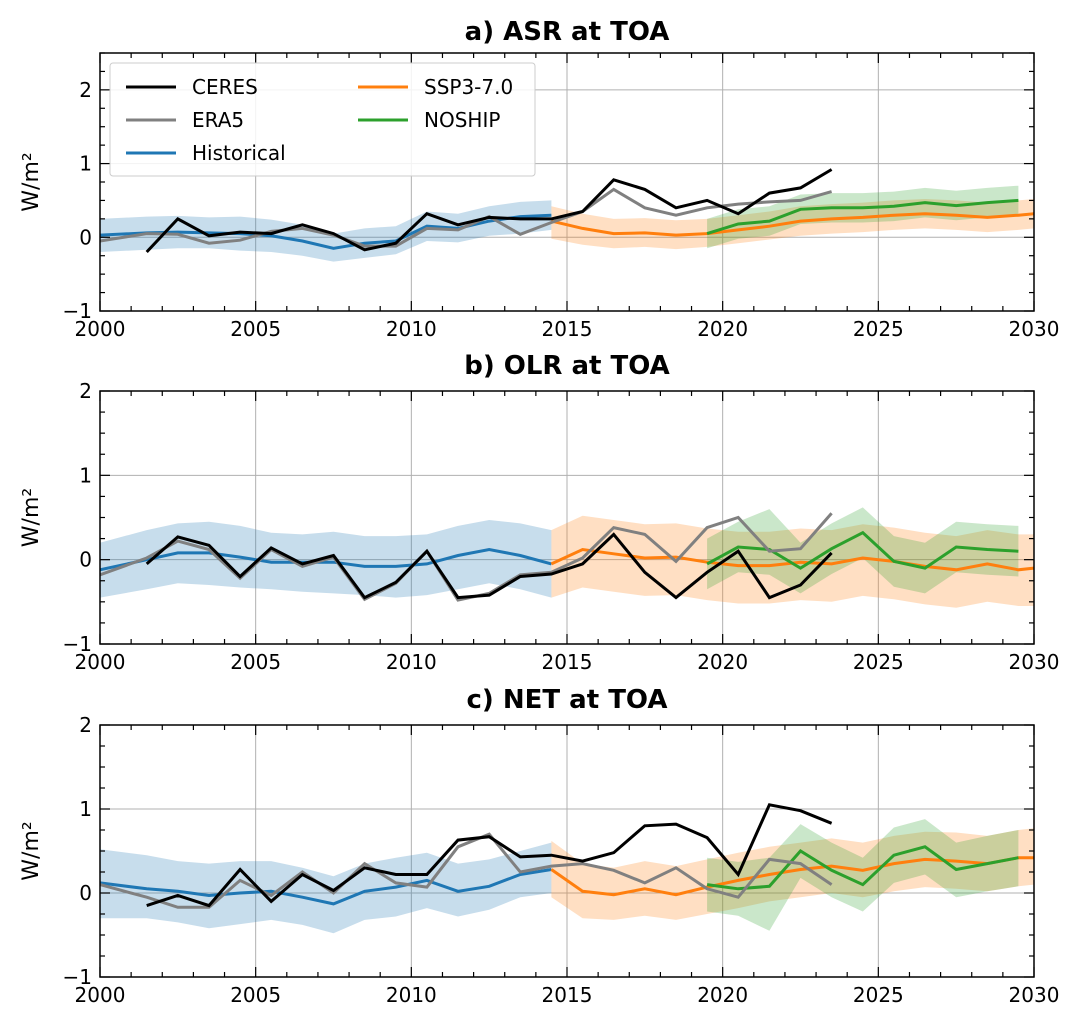 The width and height of the screenshot is (1067, 1010). What do you see at coordinates (462, 120) in the screenshot?
I see `legend-label: NOSHIP` at bounding box center [462, 120].